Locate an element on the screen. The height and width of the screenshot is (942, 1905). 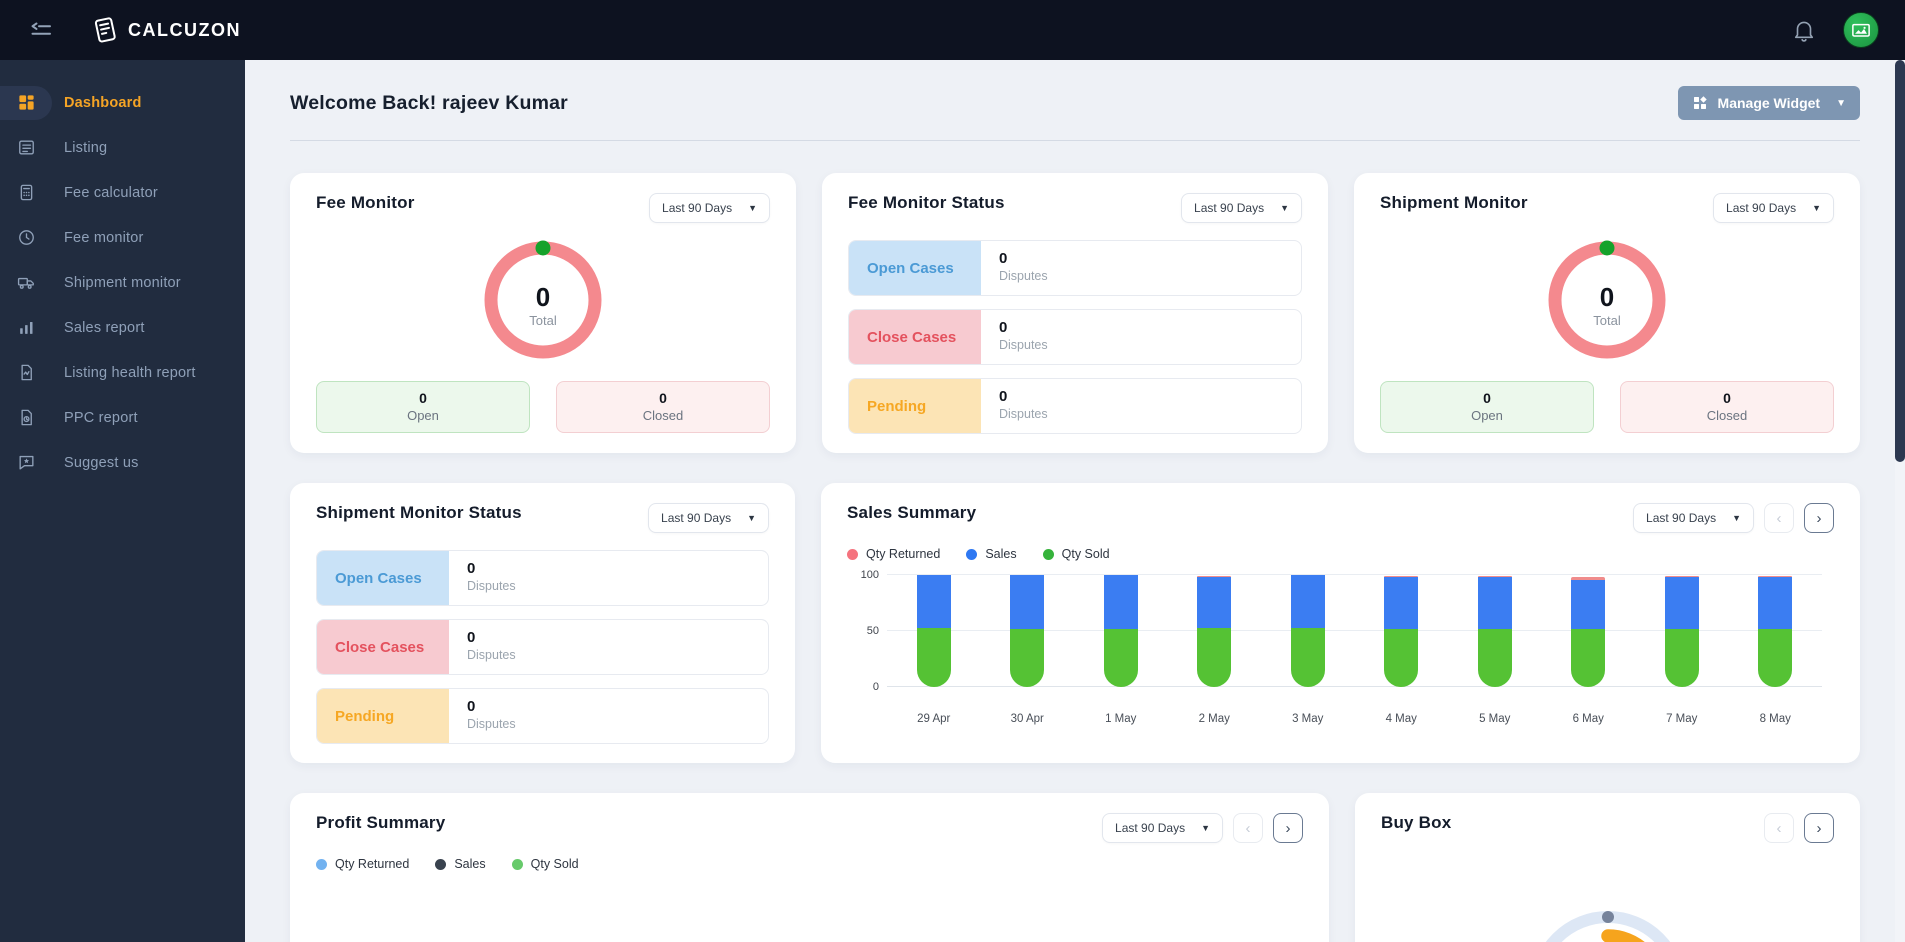
brand-logo: CALCUZON is located at coordinates (165, 30).